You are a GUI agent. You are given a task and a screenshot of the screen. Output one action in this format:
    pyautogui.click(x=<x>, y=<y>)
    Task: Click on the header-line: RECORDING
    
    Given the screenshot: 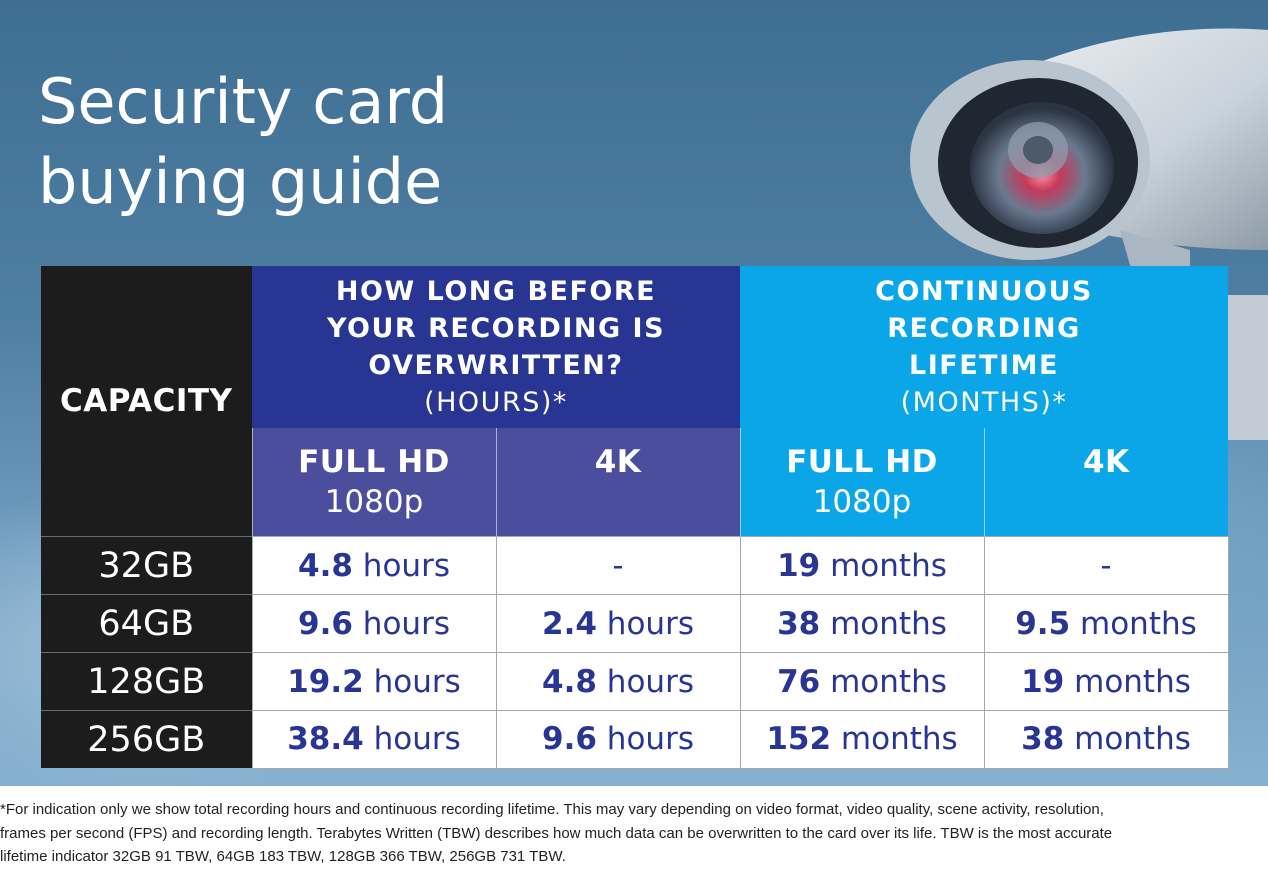 What is the action you would take?
    pyautogui.click(x=984, y=328)
    